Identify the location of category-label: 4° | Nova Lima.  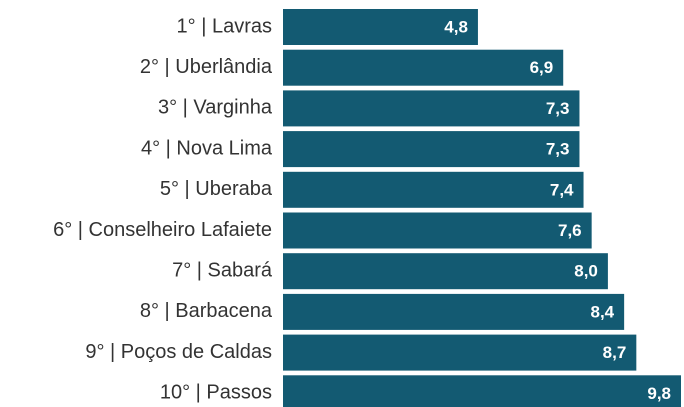
(207, 148).